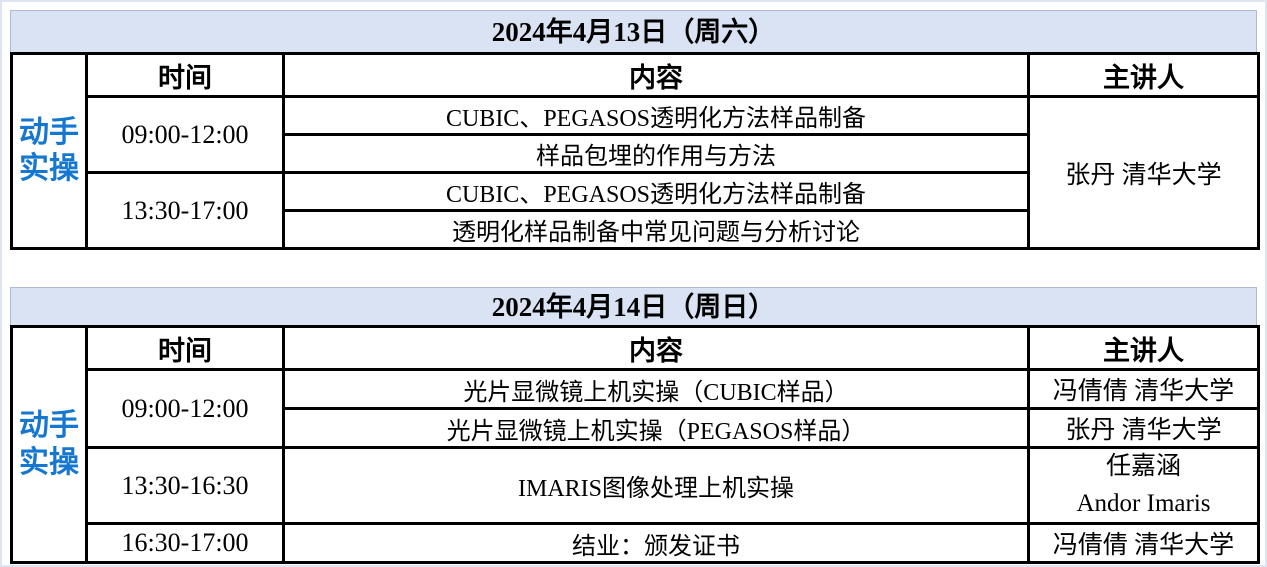 The height and width of the screenshot is (567, 1267). What do you see at coordinates (1143, 348) in the screenshot?
I see `day2-header-speaker: 主讲人` at bounding box center [1143, 348].